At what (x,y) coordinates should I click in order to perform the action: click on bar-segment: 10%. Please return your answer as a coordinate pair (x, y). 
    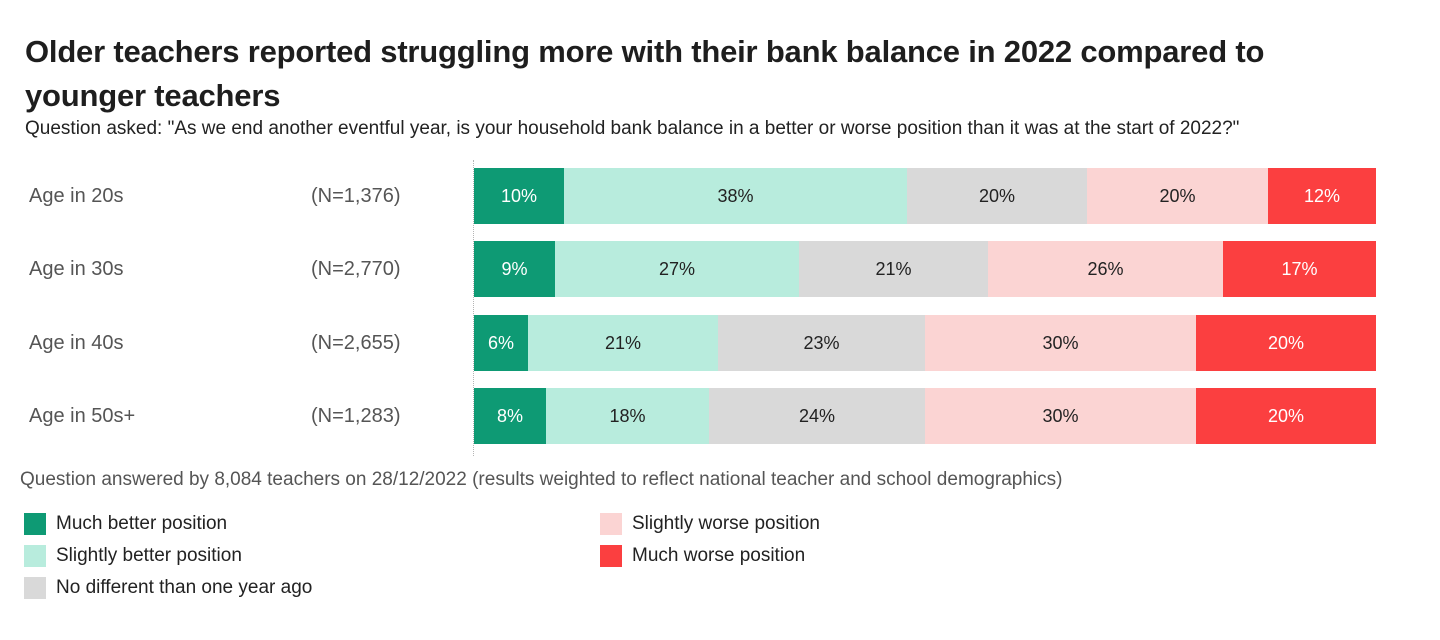
    Looking at the image, I should click on (519, 196).